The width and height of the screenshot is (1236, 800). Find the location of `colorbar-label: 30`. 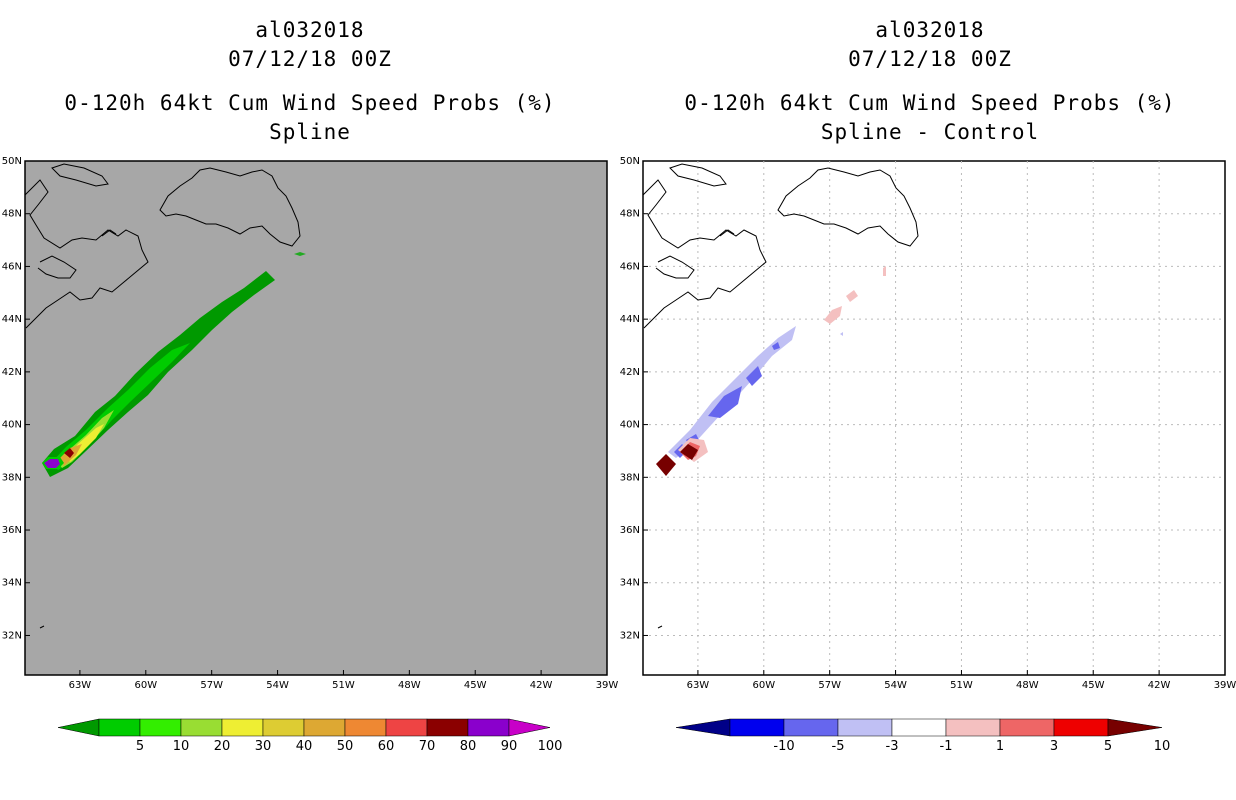

colorbar-label: 30 is located at coordinates (263, 746).